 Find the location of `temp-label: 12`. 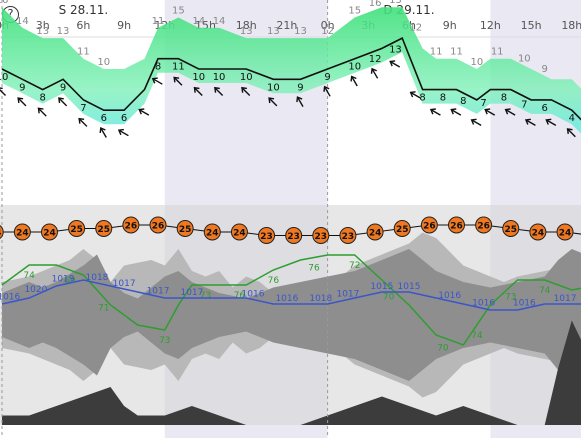

temp-label: 12 is located at coordinates (375, 59).